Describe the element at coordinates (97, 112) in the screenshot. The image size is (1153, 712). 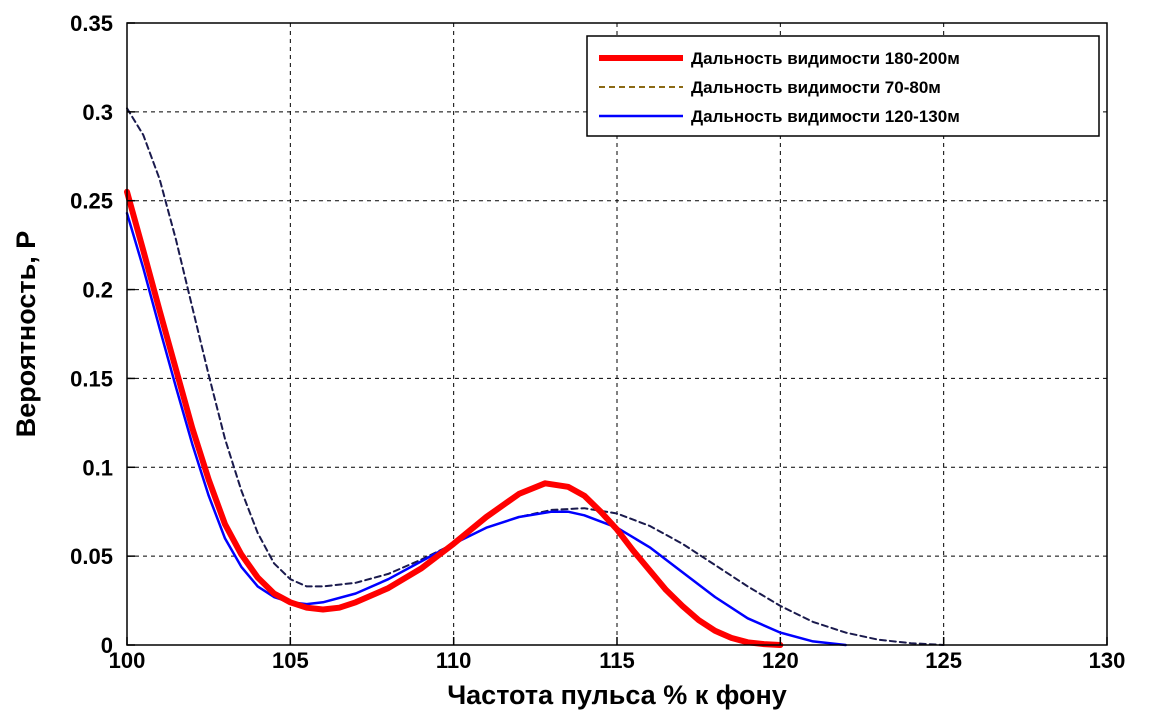
I see `y-tick-label: 0.3` at that location.